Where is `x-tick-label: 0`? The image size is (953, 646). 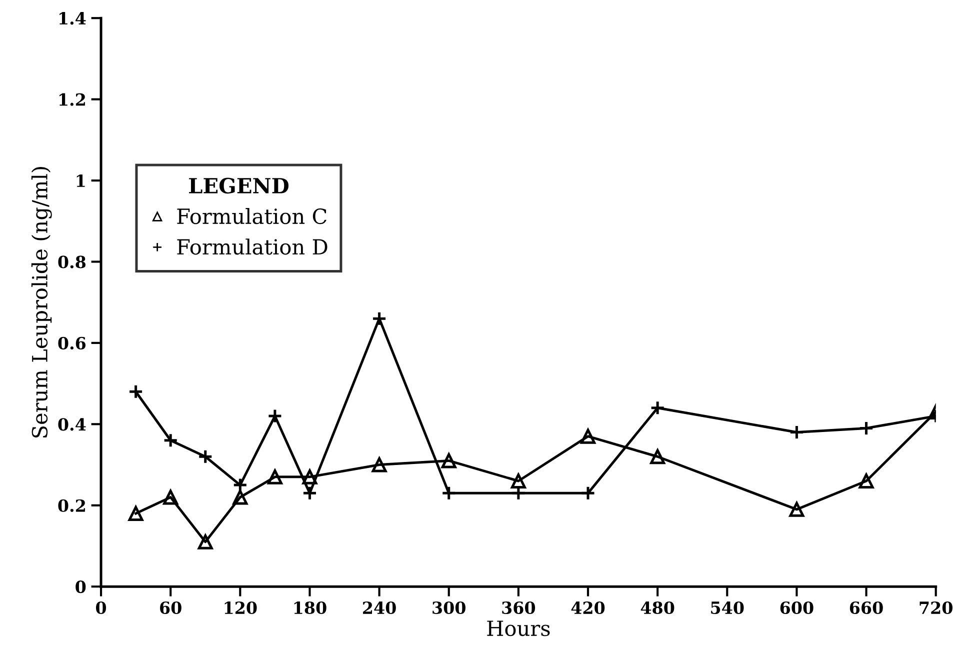 x-tick-label: 0 is located at coordinates (101, 607).